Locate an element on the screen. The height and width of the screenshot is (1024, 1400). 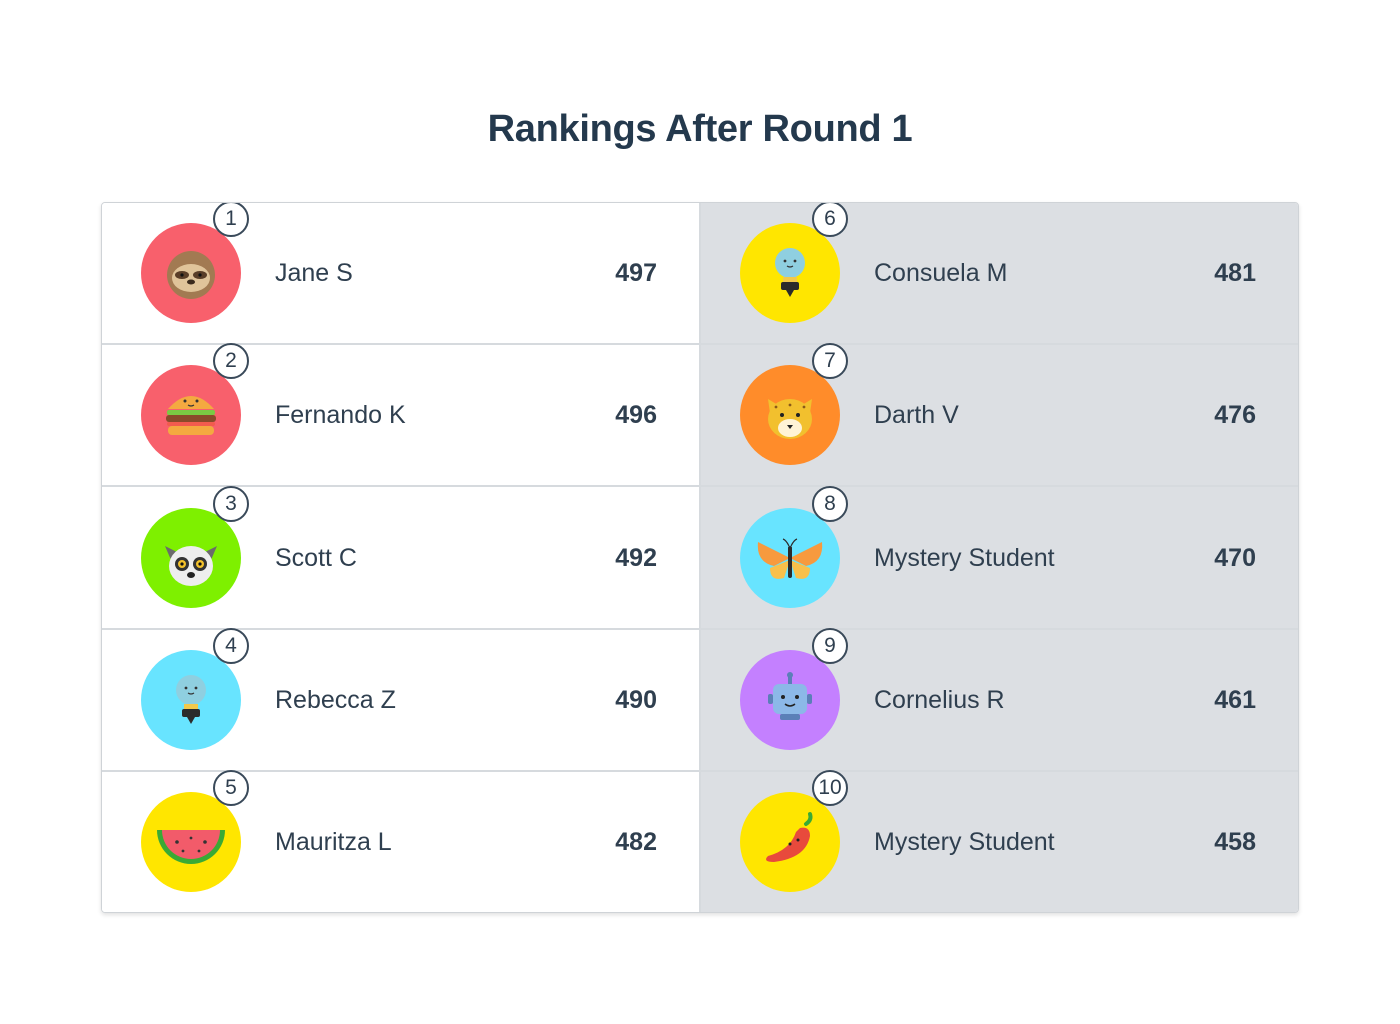
player-name: Darth V is located at coordinates (916, 415).